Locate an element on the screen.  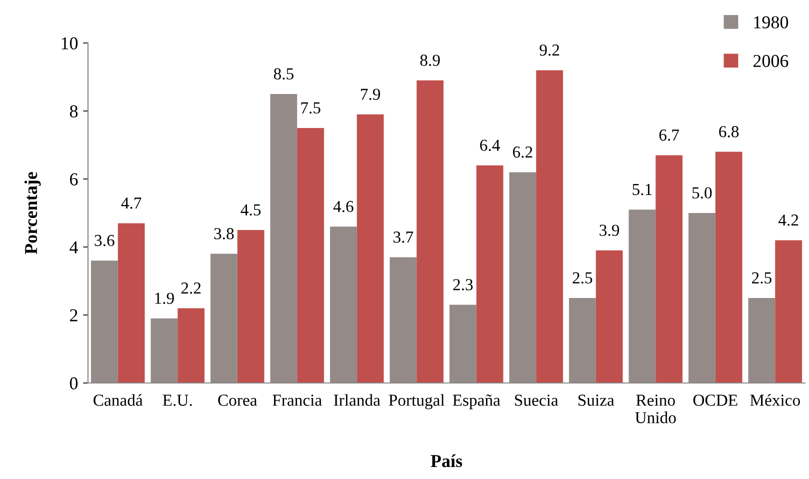
y-tick-label: 2 is located at coordinates (74, 315).